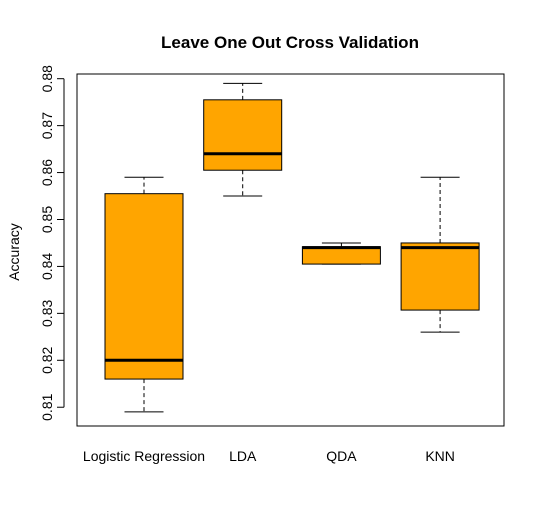 The height and width of the screenshot is (524, 546). What do you see at coordinates (14, 252) in the screenshot?
I see `y-axis-label: Accuracy` at bounding box center [14, 252].